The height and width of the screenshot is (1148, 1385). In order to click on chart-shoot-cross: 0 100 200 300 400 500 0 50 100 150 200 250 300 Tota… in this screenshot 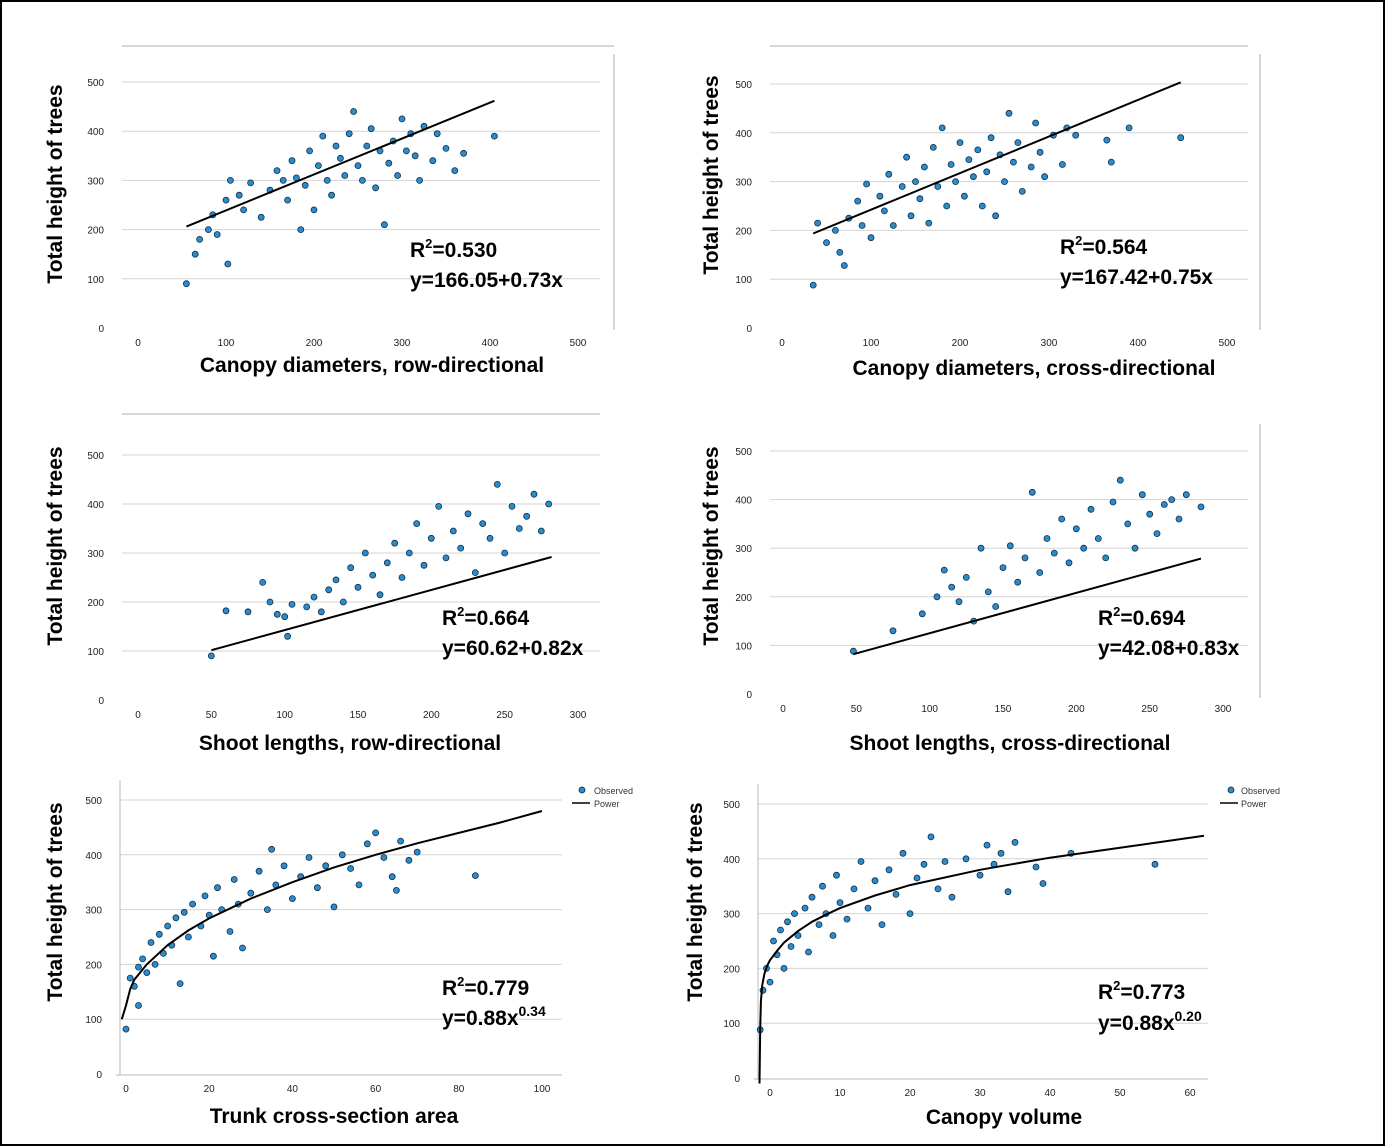, I will do `click(980, 589)`.